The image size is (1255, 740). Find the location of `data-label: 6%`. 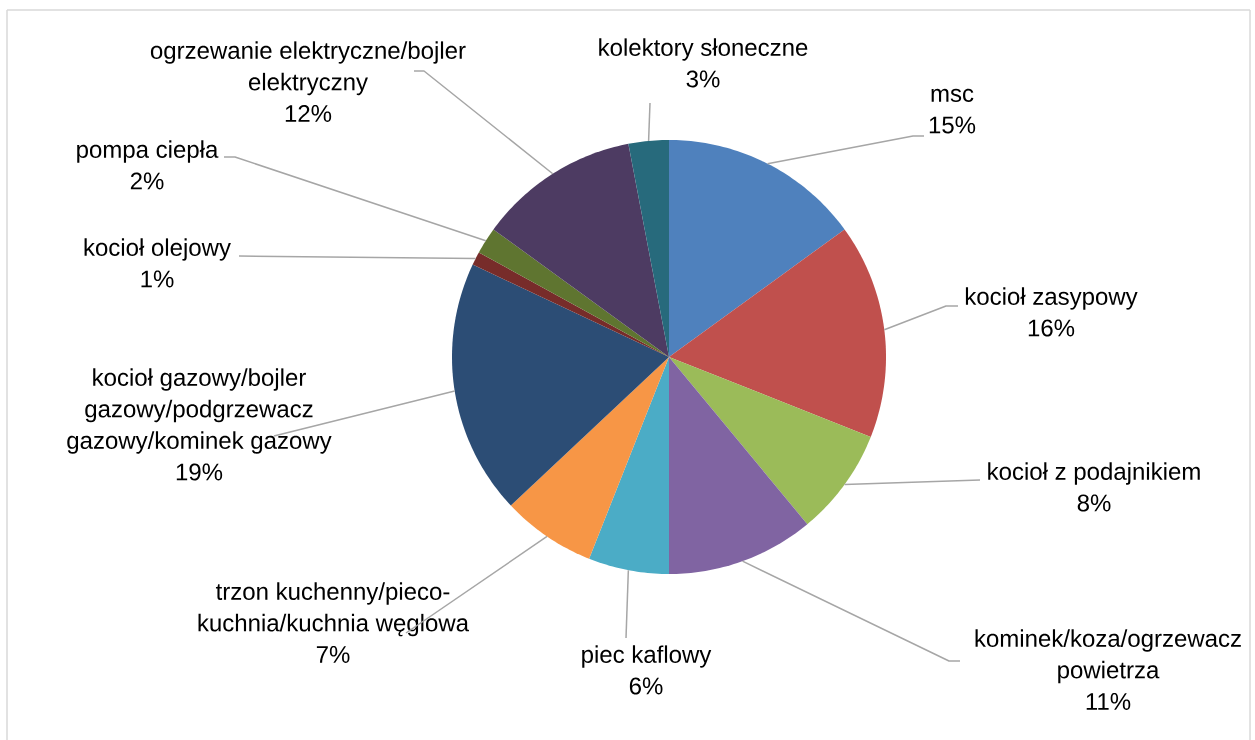

data-label: 6% is located at coordinates (646, 686).